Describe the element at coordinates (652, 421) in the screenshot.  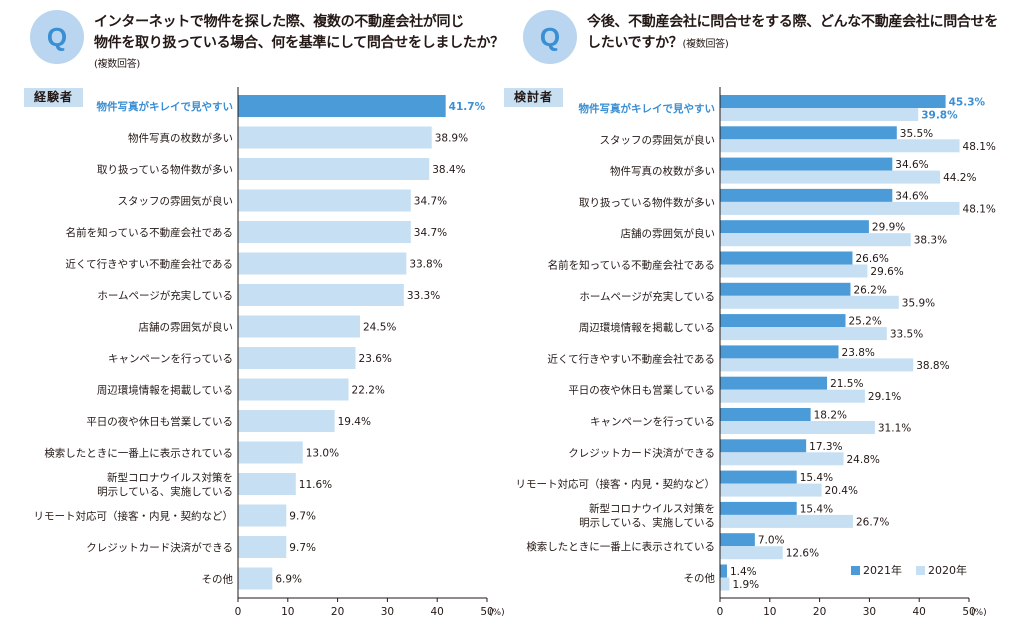
I see `category-label: キャンペーンを行っている` at that location.